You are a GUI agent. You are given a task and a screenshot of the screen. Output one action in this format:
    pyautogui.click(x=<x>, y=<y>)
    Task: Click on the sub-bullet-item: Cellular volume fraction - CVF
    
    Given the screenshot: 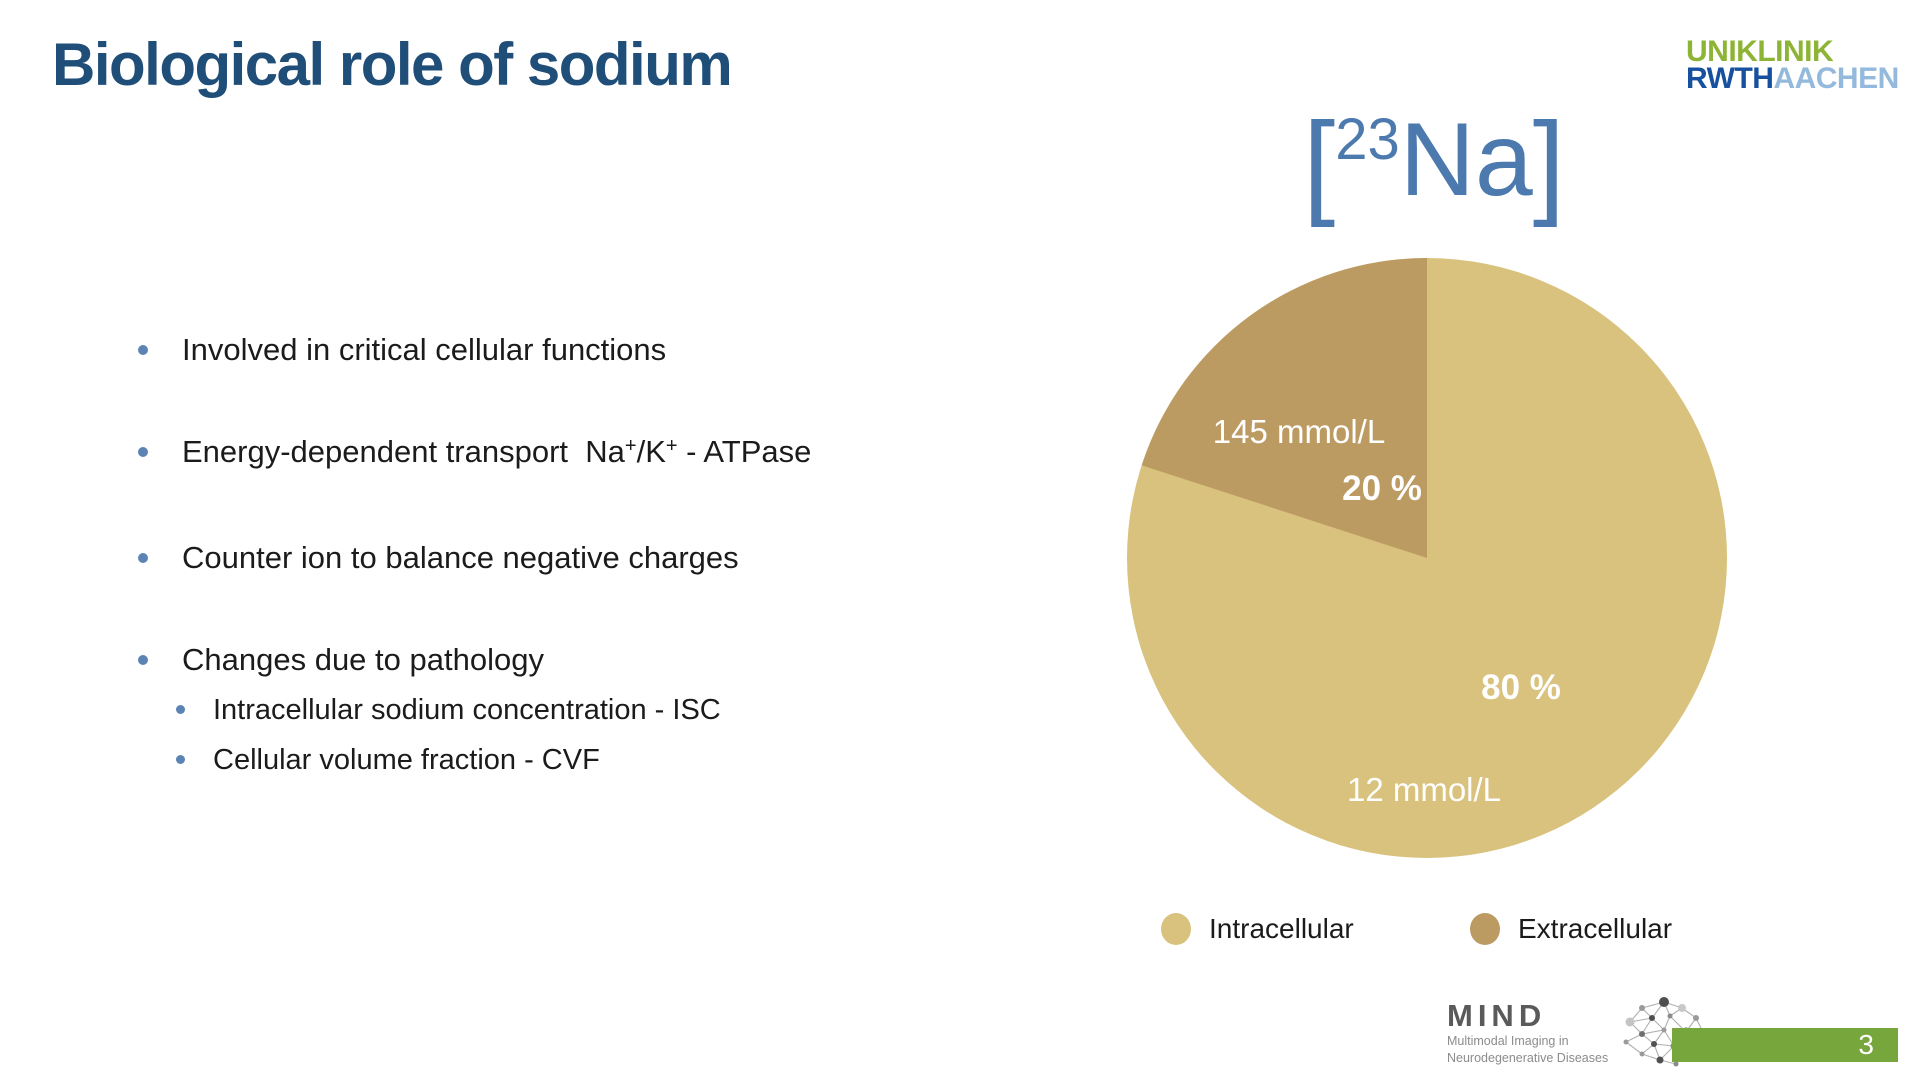 What is the action you would take?
    pyautogui.click(x=657, y=760)
    